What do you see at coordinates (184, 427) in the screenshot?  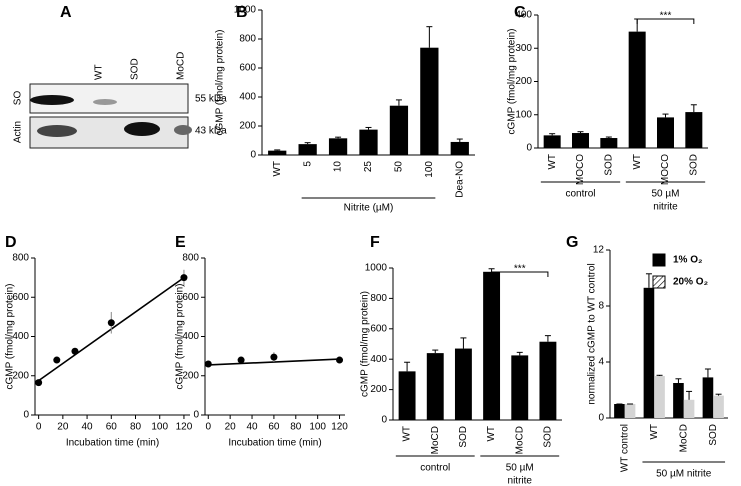 I see `x-tick-label: 120` at bounding box center [184, 427].